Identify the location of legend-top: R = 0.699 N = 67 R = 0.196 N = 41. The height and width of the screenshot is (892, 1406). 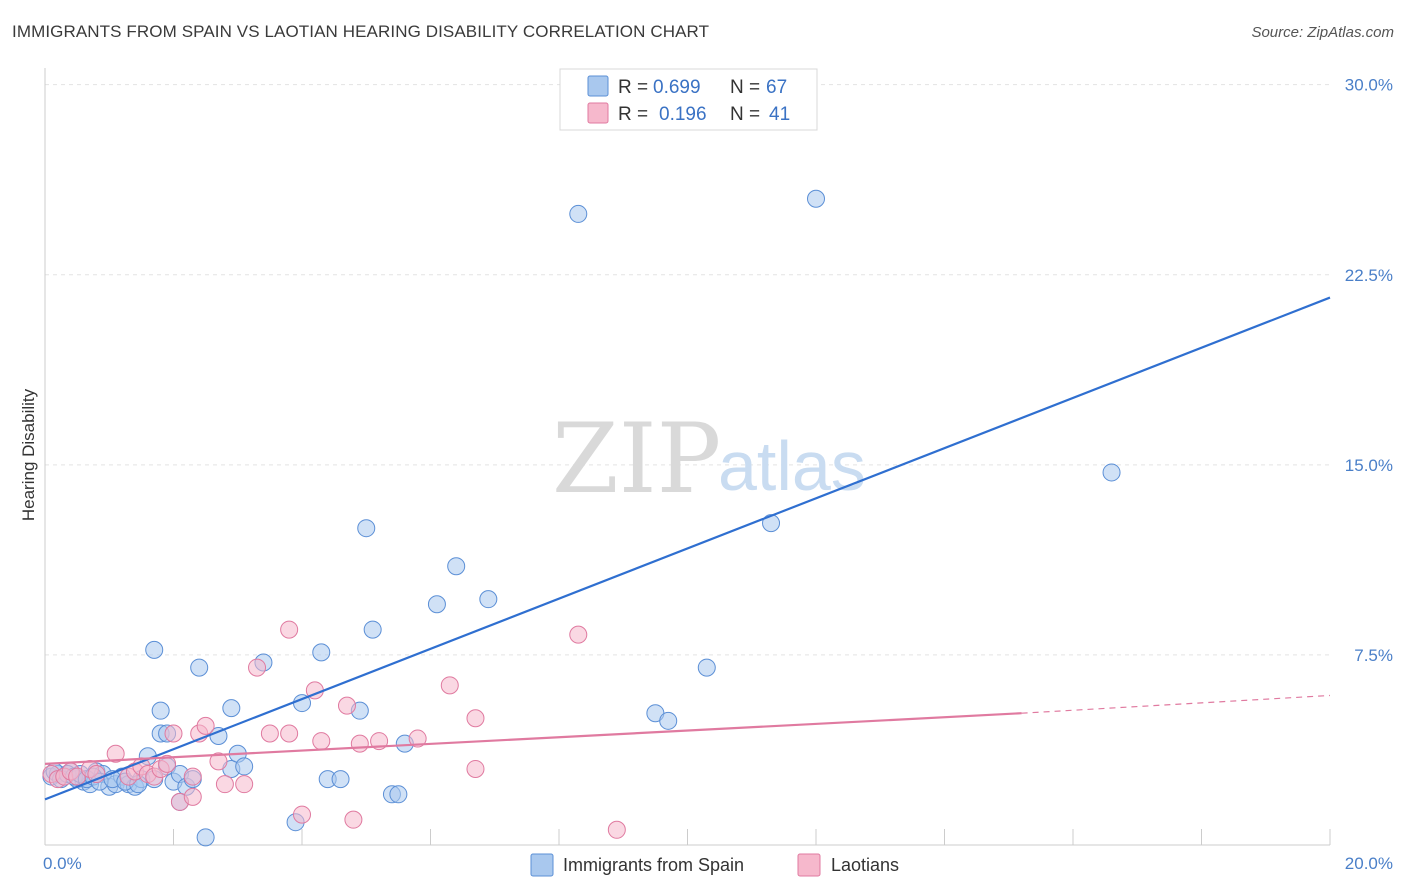
(688, 99).